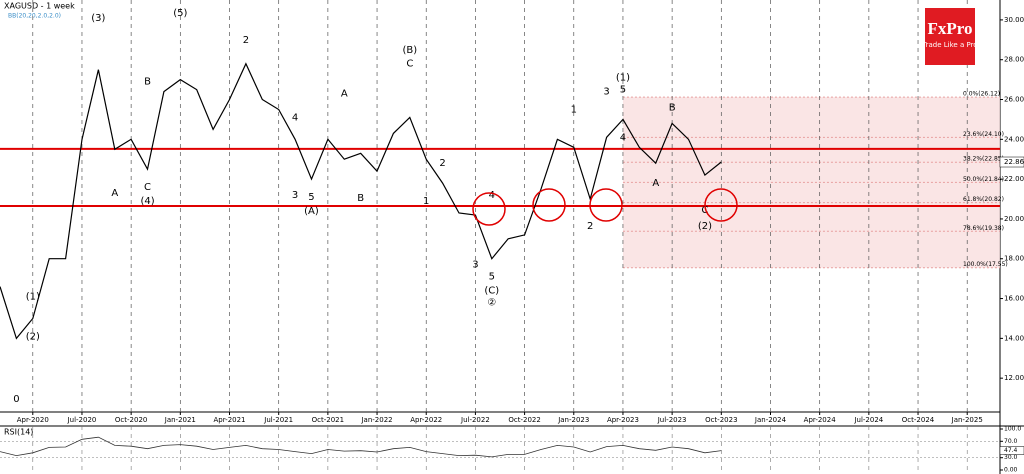 Image resolution: width=1024 pixels, height=474 pixels. What do you see at coordinates (967, 420) in the screenshot?
I see `x-tick-label: Jan-2025` at bounding box center [967, 420].